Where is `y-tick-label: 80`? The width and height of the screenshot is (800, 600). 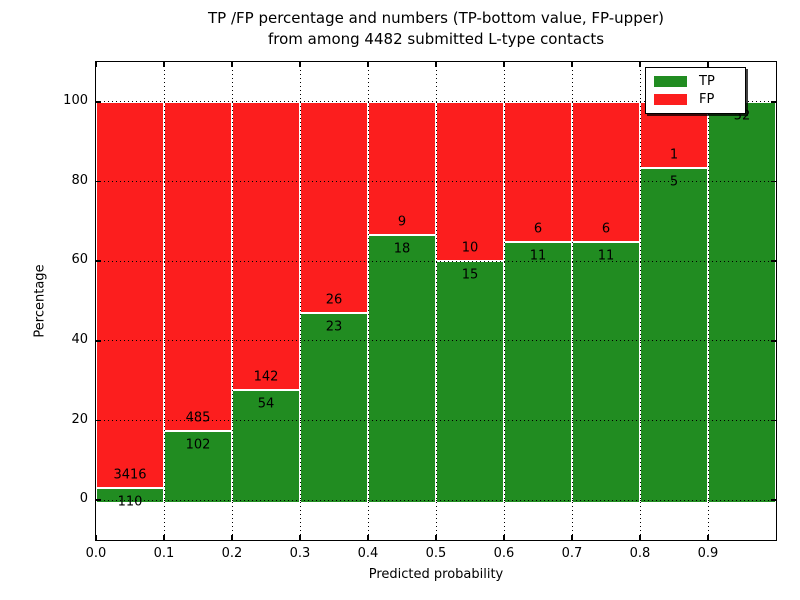
y-tick-label: 80 is located at coordinates (79, 180).